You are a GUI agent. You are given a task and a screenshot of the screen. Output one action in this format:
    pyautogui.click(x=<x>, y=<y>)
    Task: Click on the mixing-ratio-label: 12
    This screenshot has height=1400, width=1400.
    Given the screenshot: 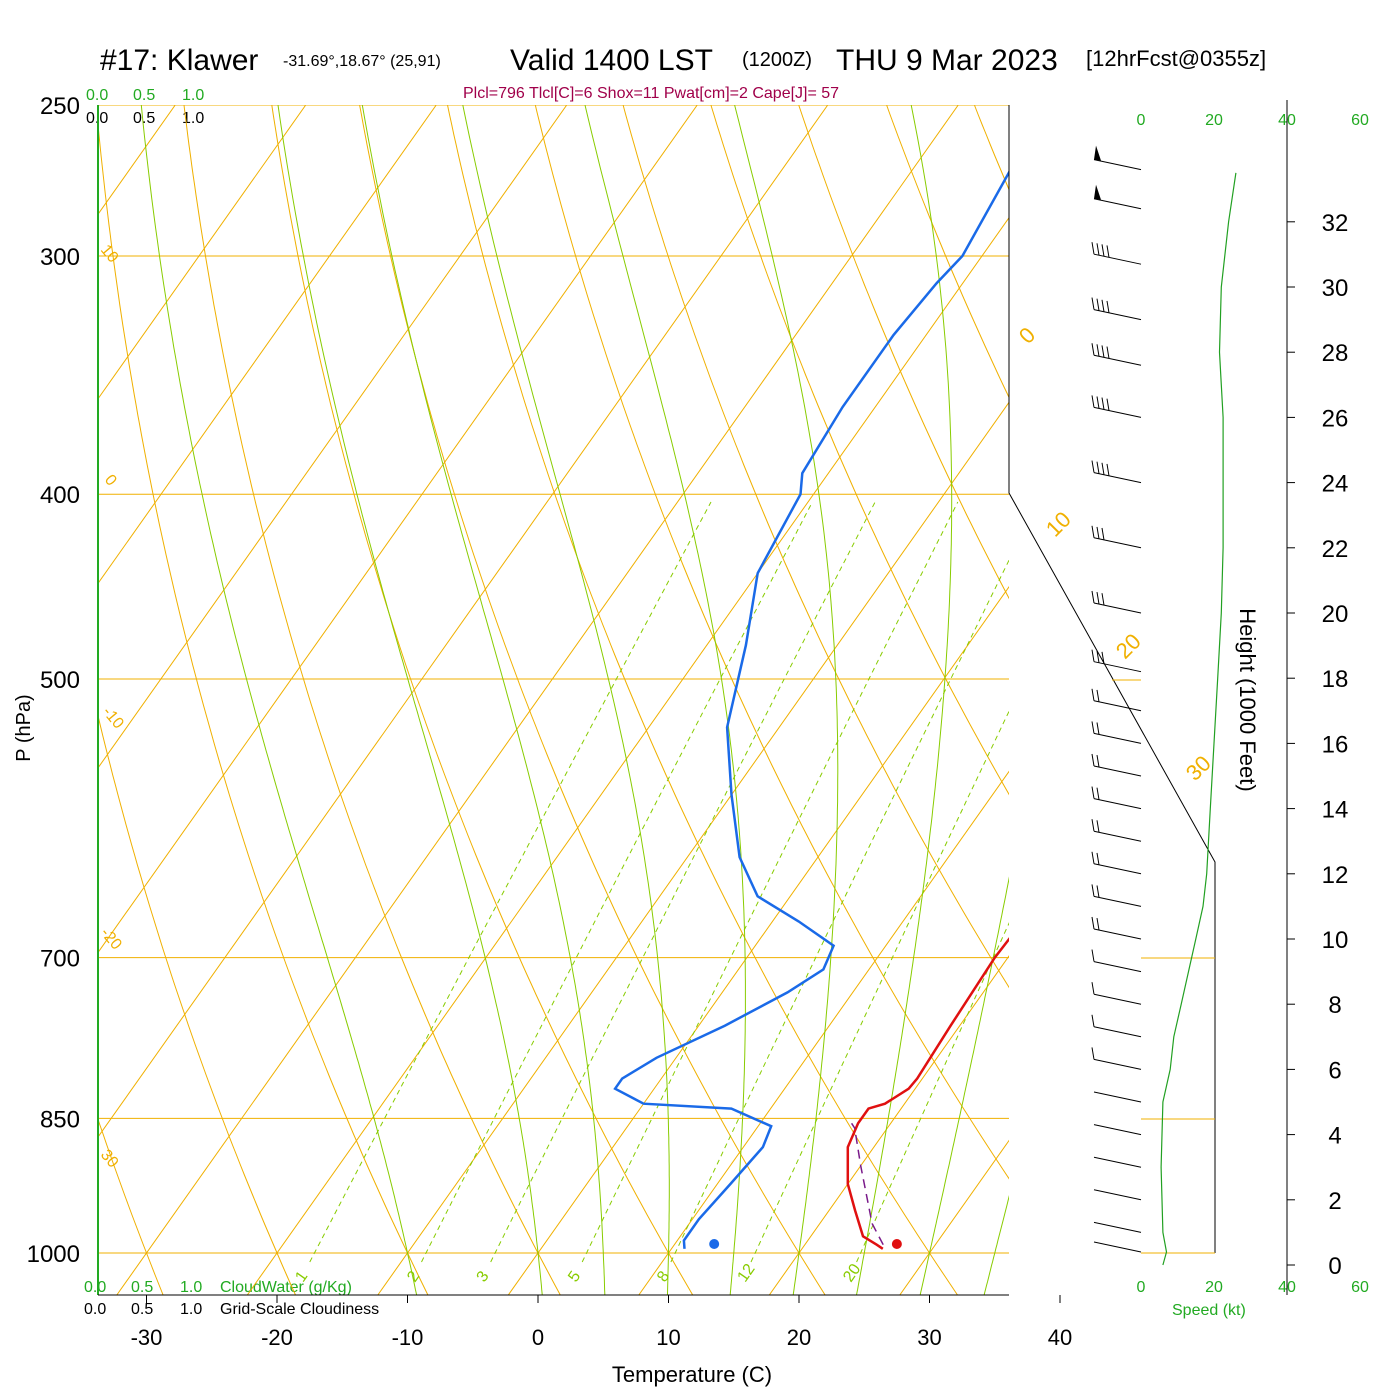 What is the action you would take?
    pyautogui.click(x=746, y=1273)
    